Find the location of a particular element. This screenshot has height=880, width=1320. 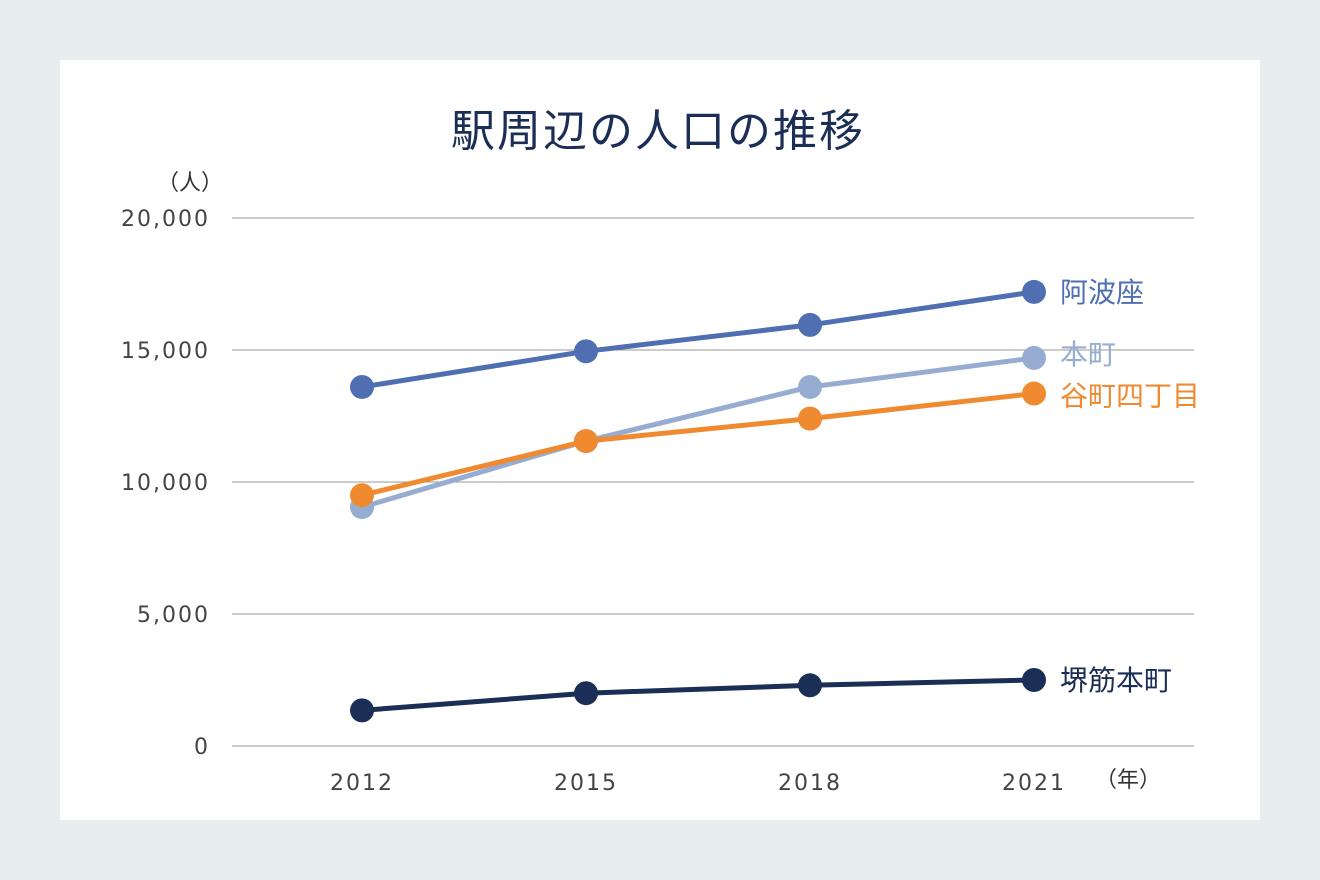

series-label: 阿波座 is located at coordinates (1102, 292).